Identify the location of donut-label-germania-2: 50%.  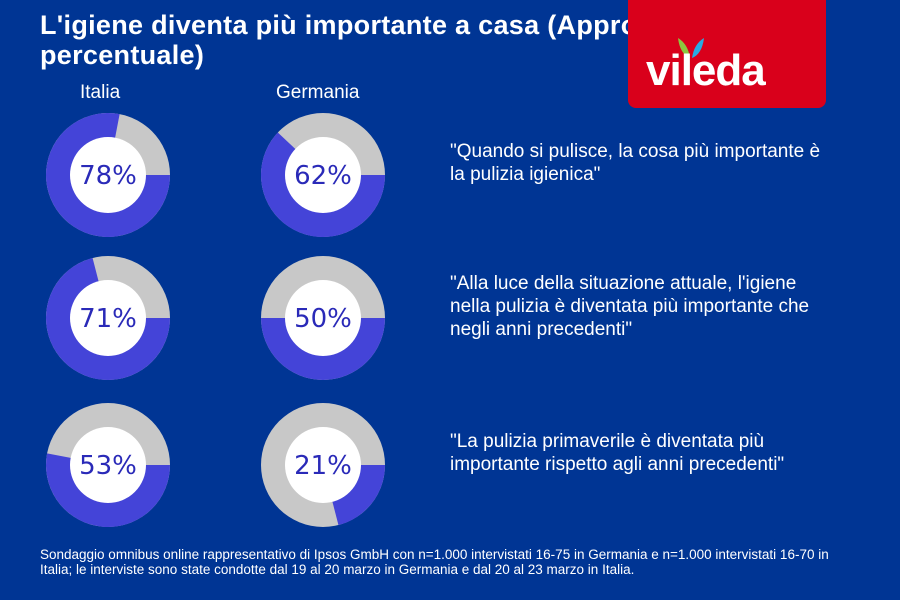
(323, 319).